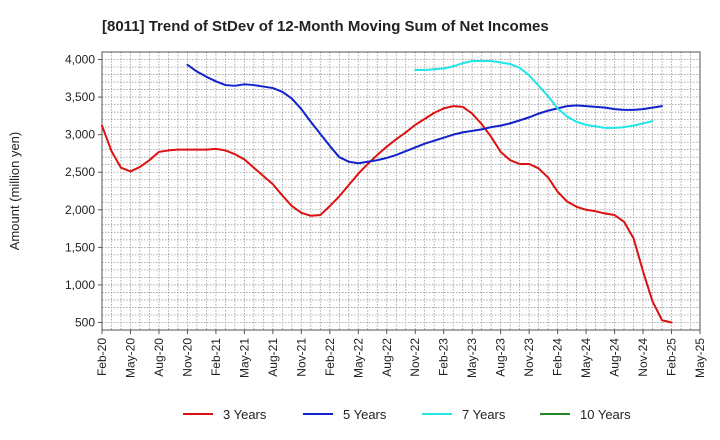 The height and width of the screenshot is (440, 720). I want to click on y-axis-label: Amount (million yen), so click(14, 191).